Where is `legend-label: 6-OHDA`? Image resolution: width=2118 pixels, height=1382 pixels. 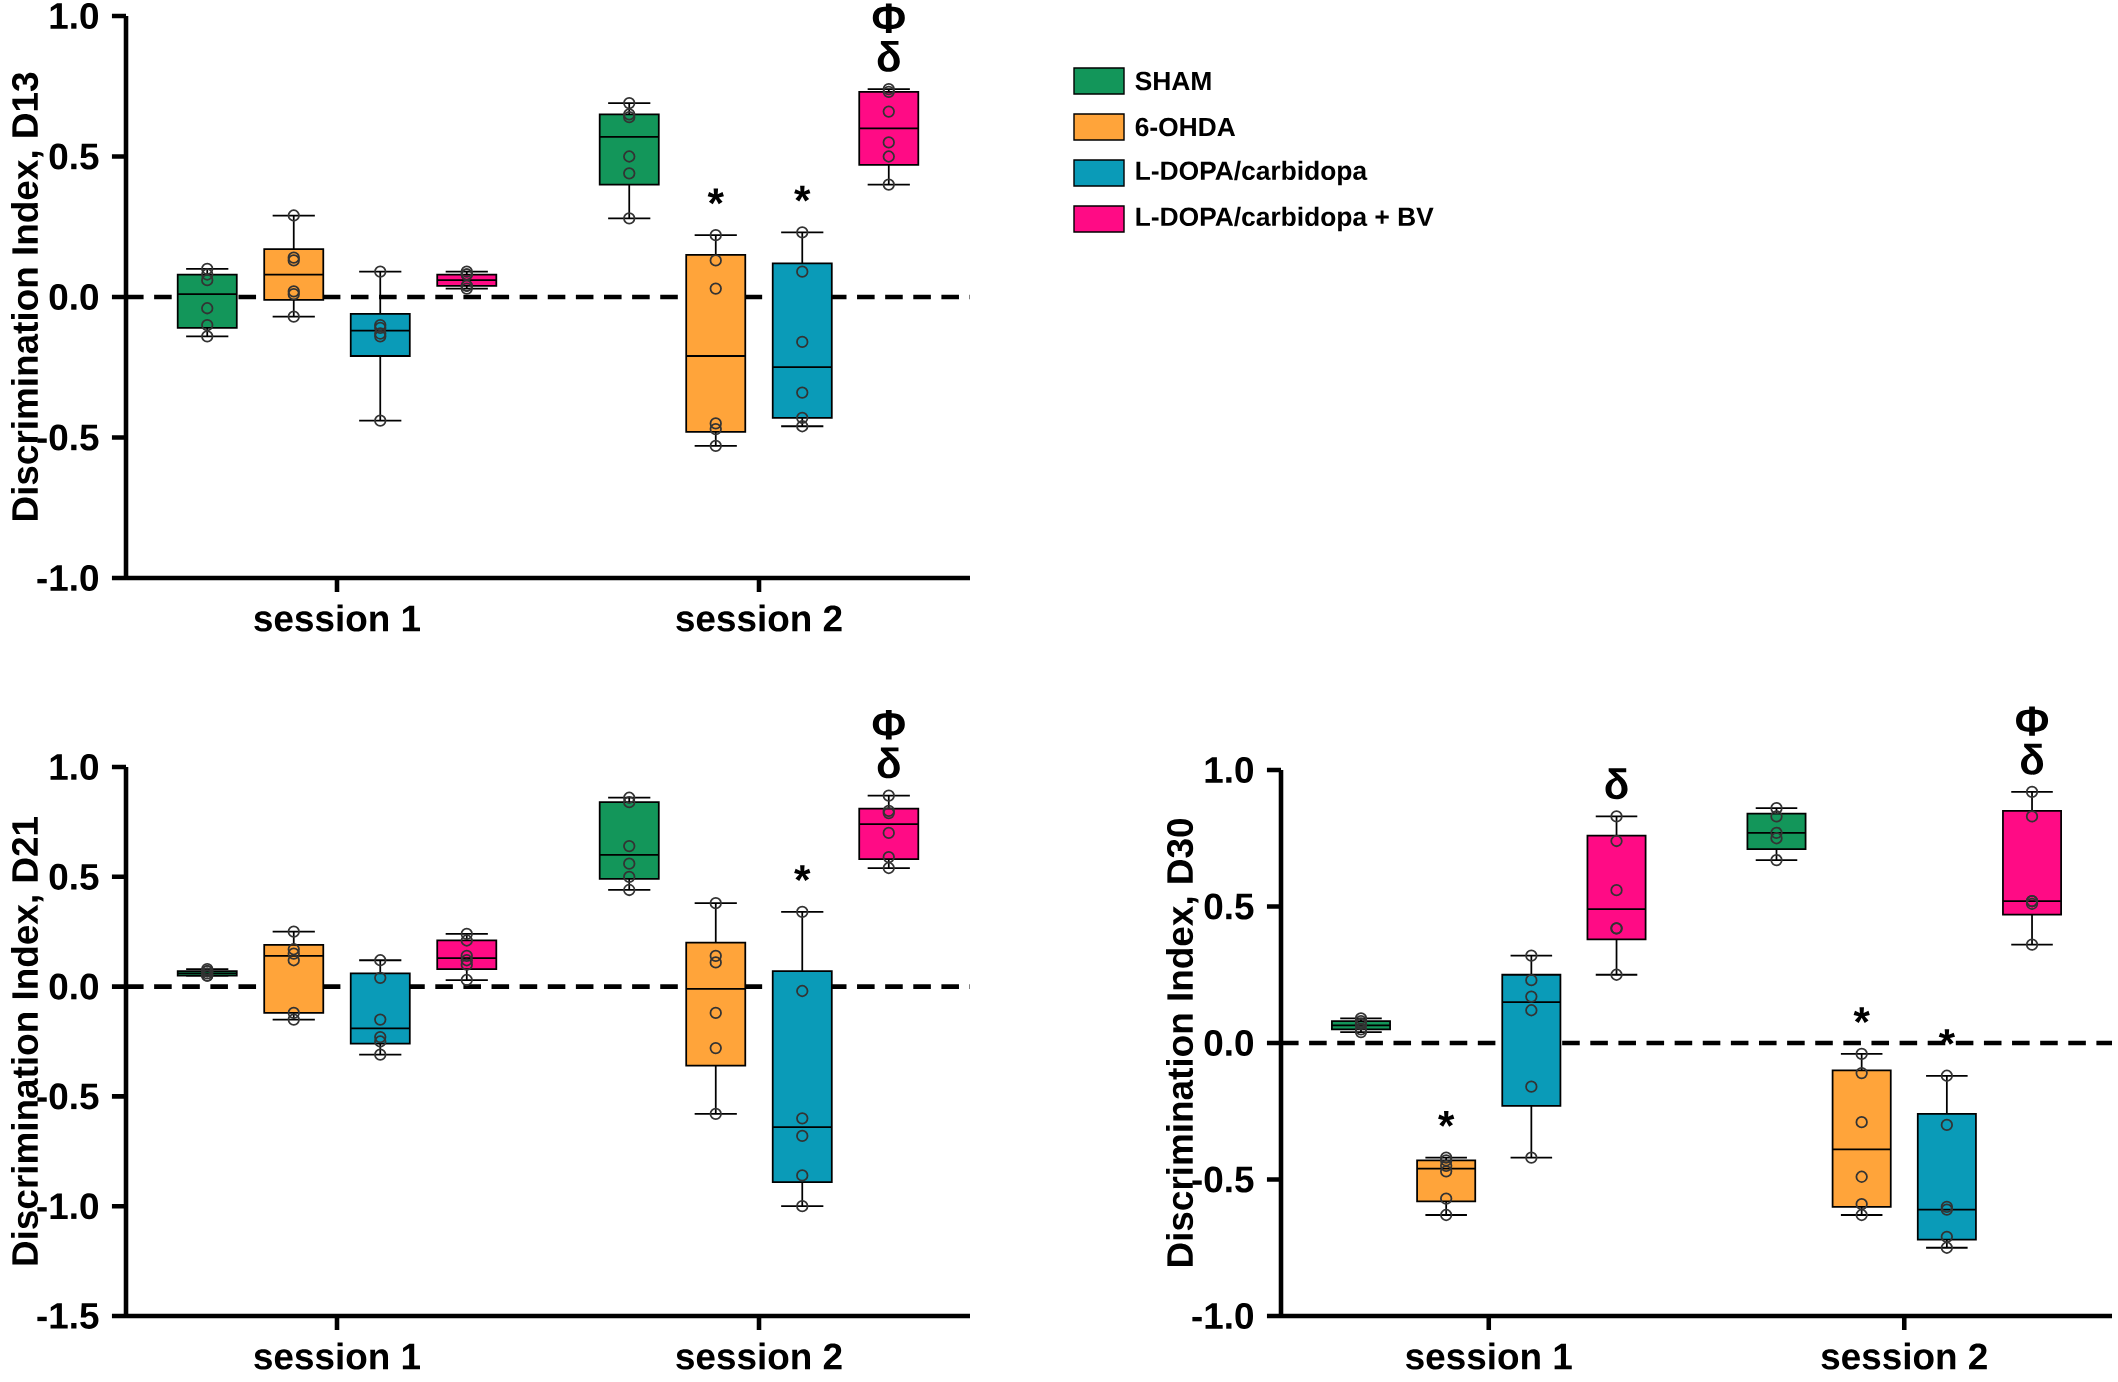 legend-label: 6-OHDA is located at coordinates (1185, 127).